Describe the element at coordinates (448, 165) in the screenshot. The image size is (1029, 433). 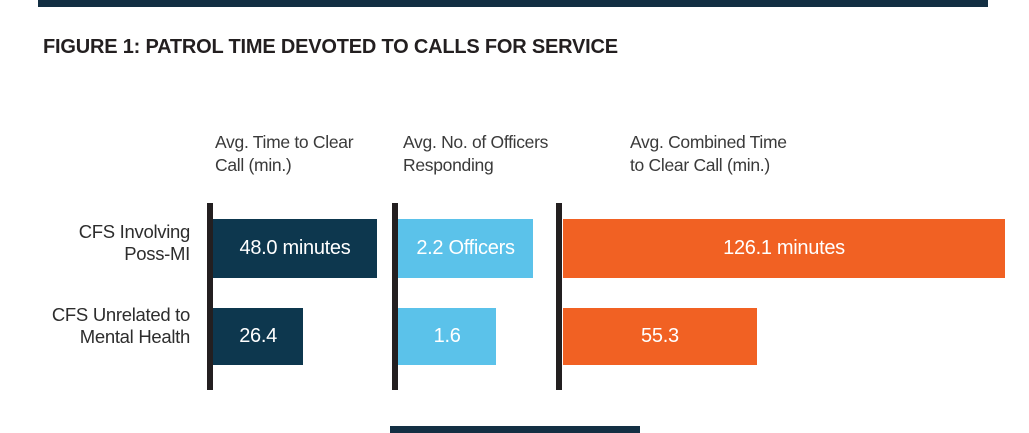
I see `column-header-line: Responding` at that location.